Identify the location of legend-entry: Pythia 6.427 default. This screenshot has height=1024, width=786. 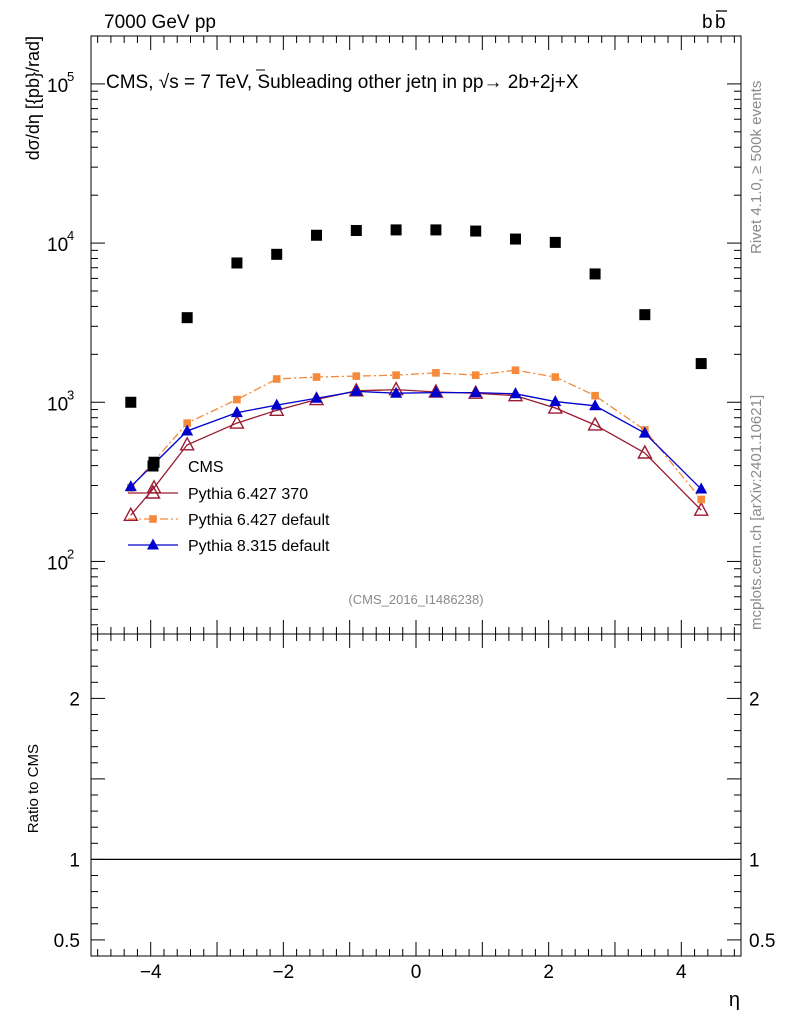
(229, 520).